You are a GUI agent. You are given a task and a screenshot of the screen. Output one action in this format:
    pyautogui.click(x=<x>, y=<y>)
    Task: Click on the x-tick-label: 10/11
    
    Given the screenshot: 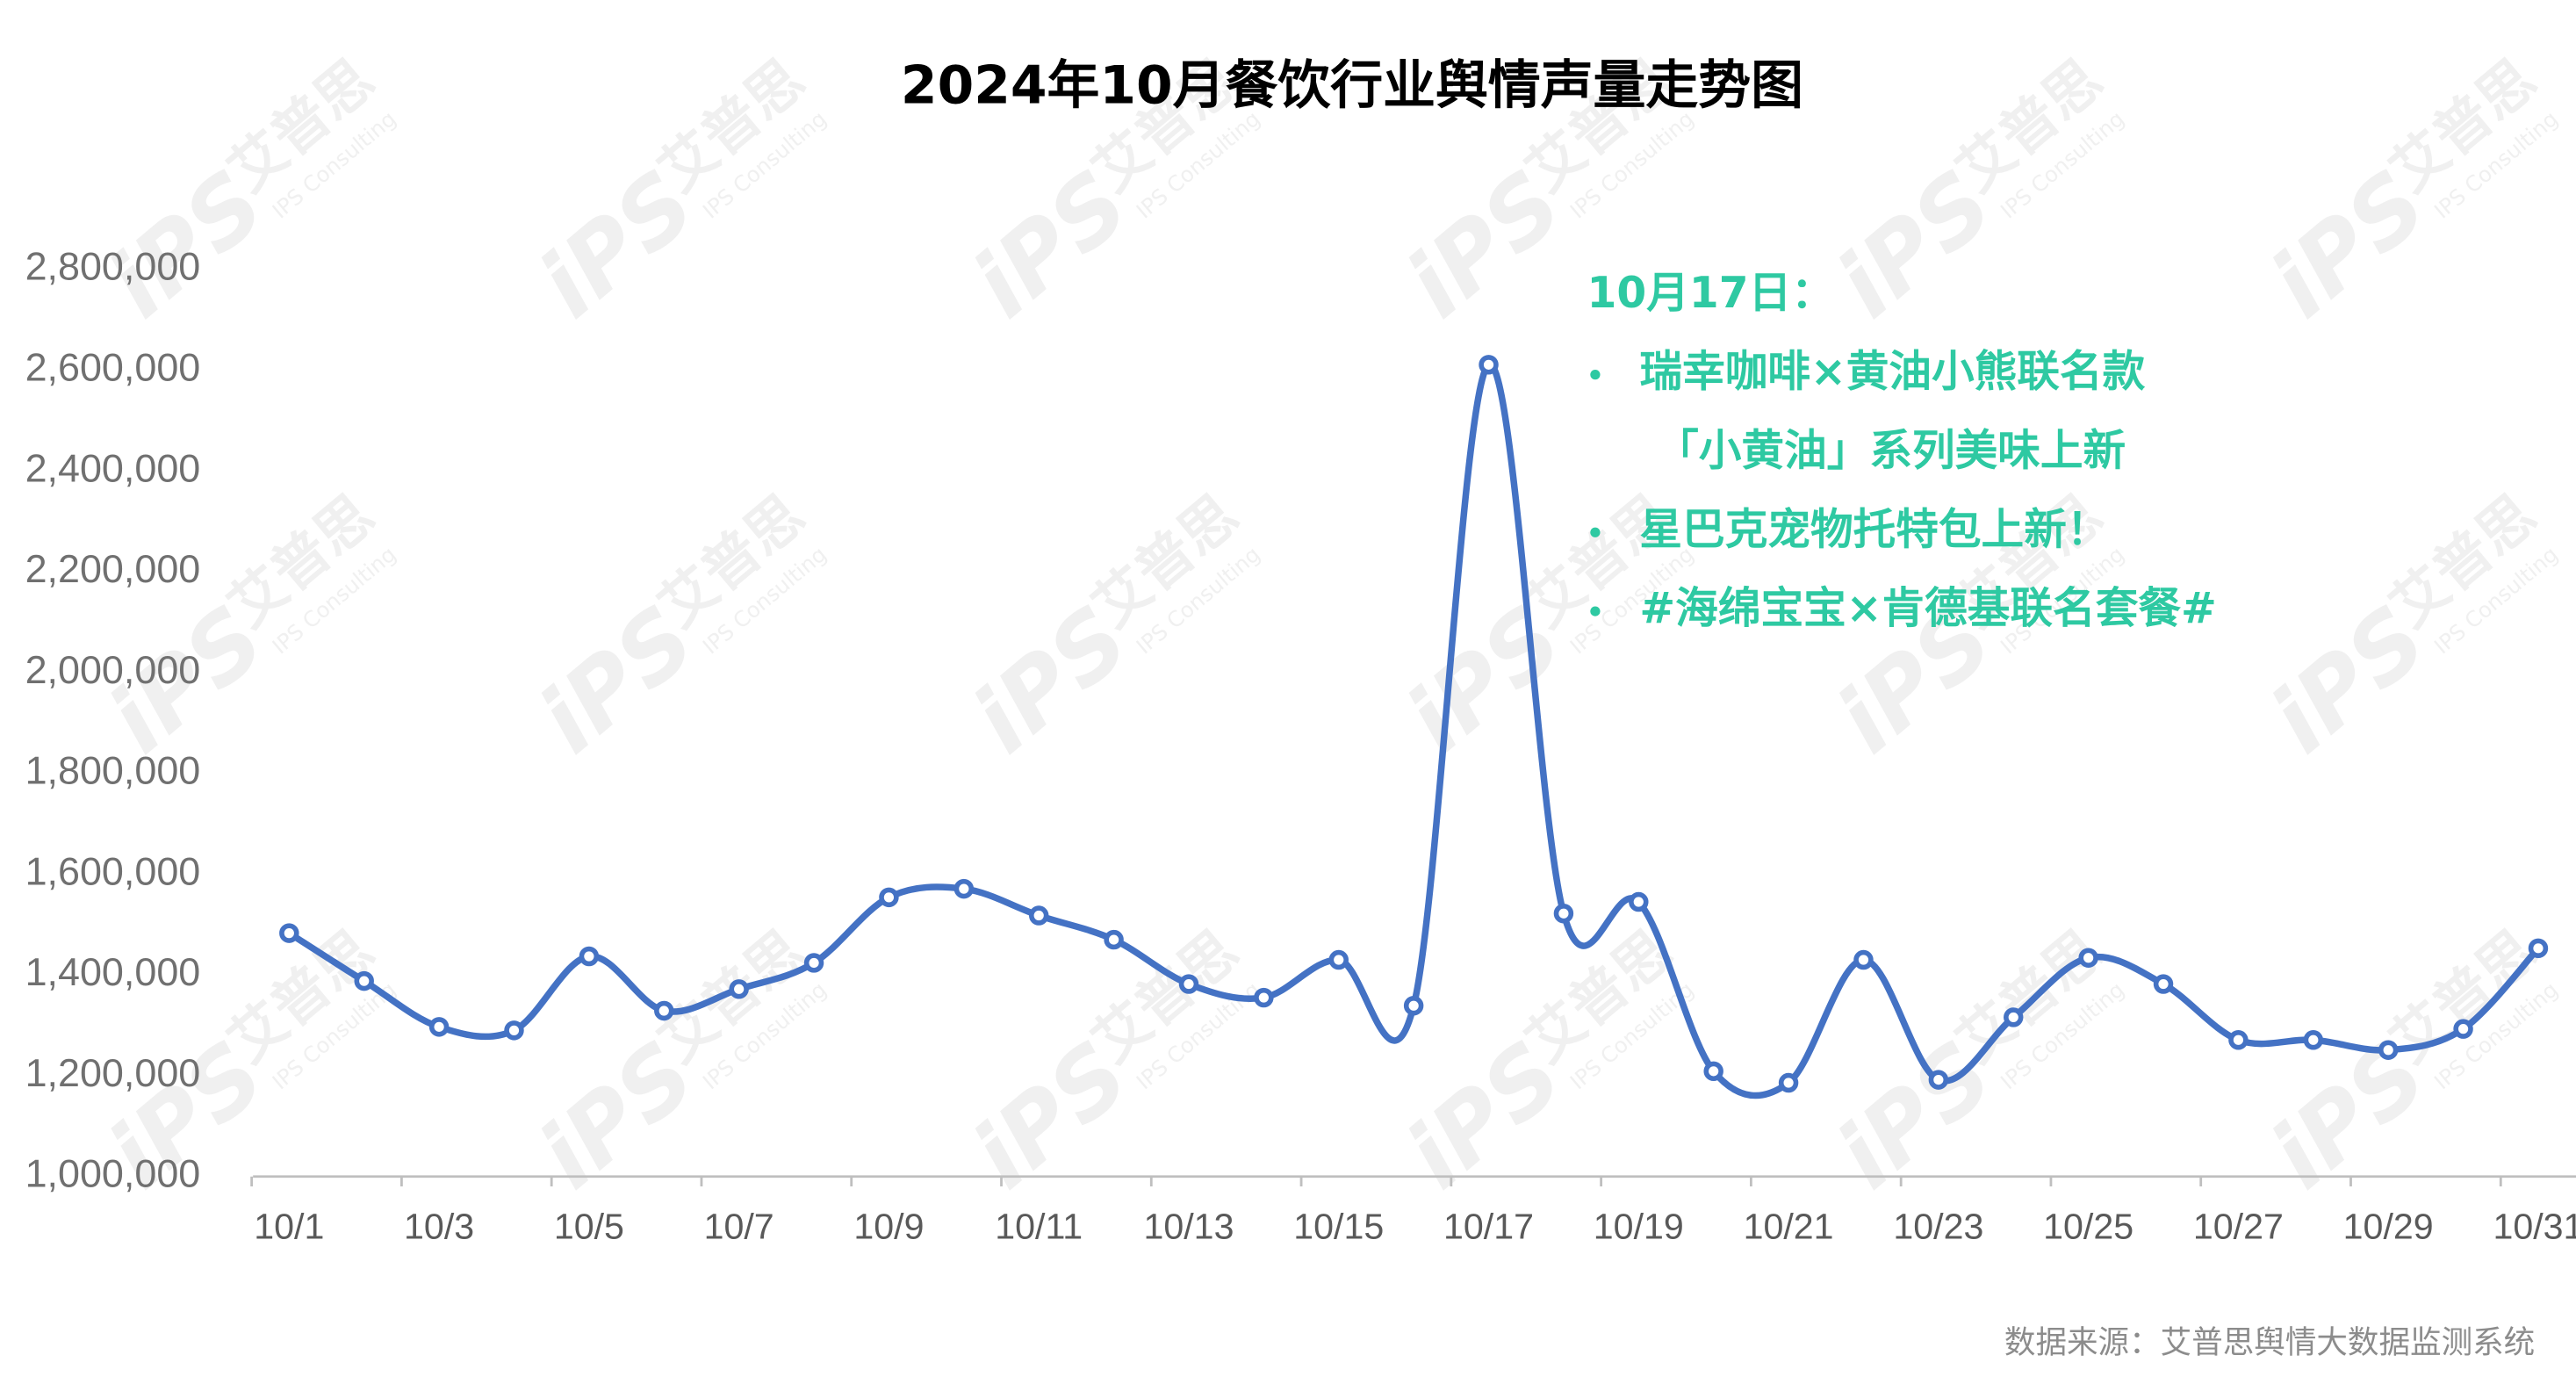 What is the action you would take?
    pyautogui.click(x=1039, y=1227)
    